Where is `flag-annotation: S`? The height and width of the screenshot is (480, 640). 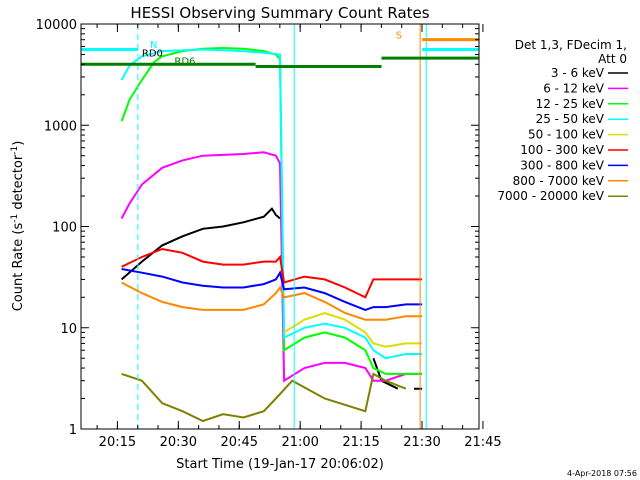 flag-annotation: S is located at coordinates (399, 35).